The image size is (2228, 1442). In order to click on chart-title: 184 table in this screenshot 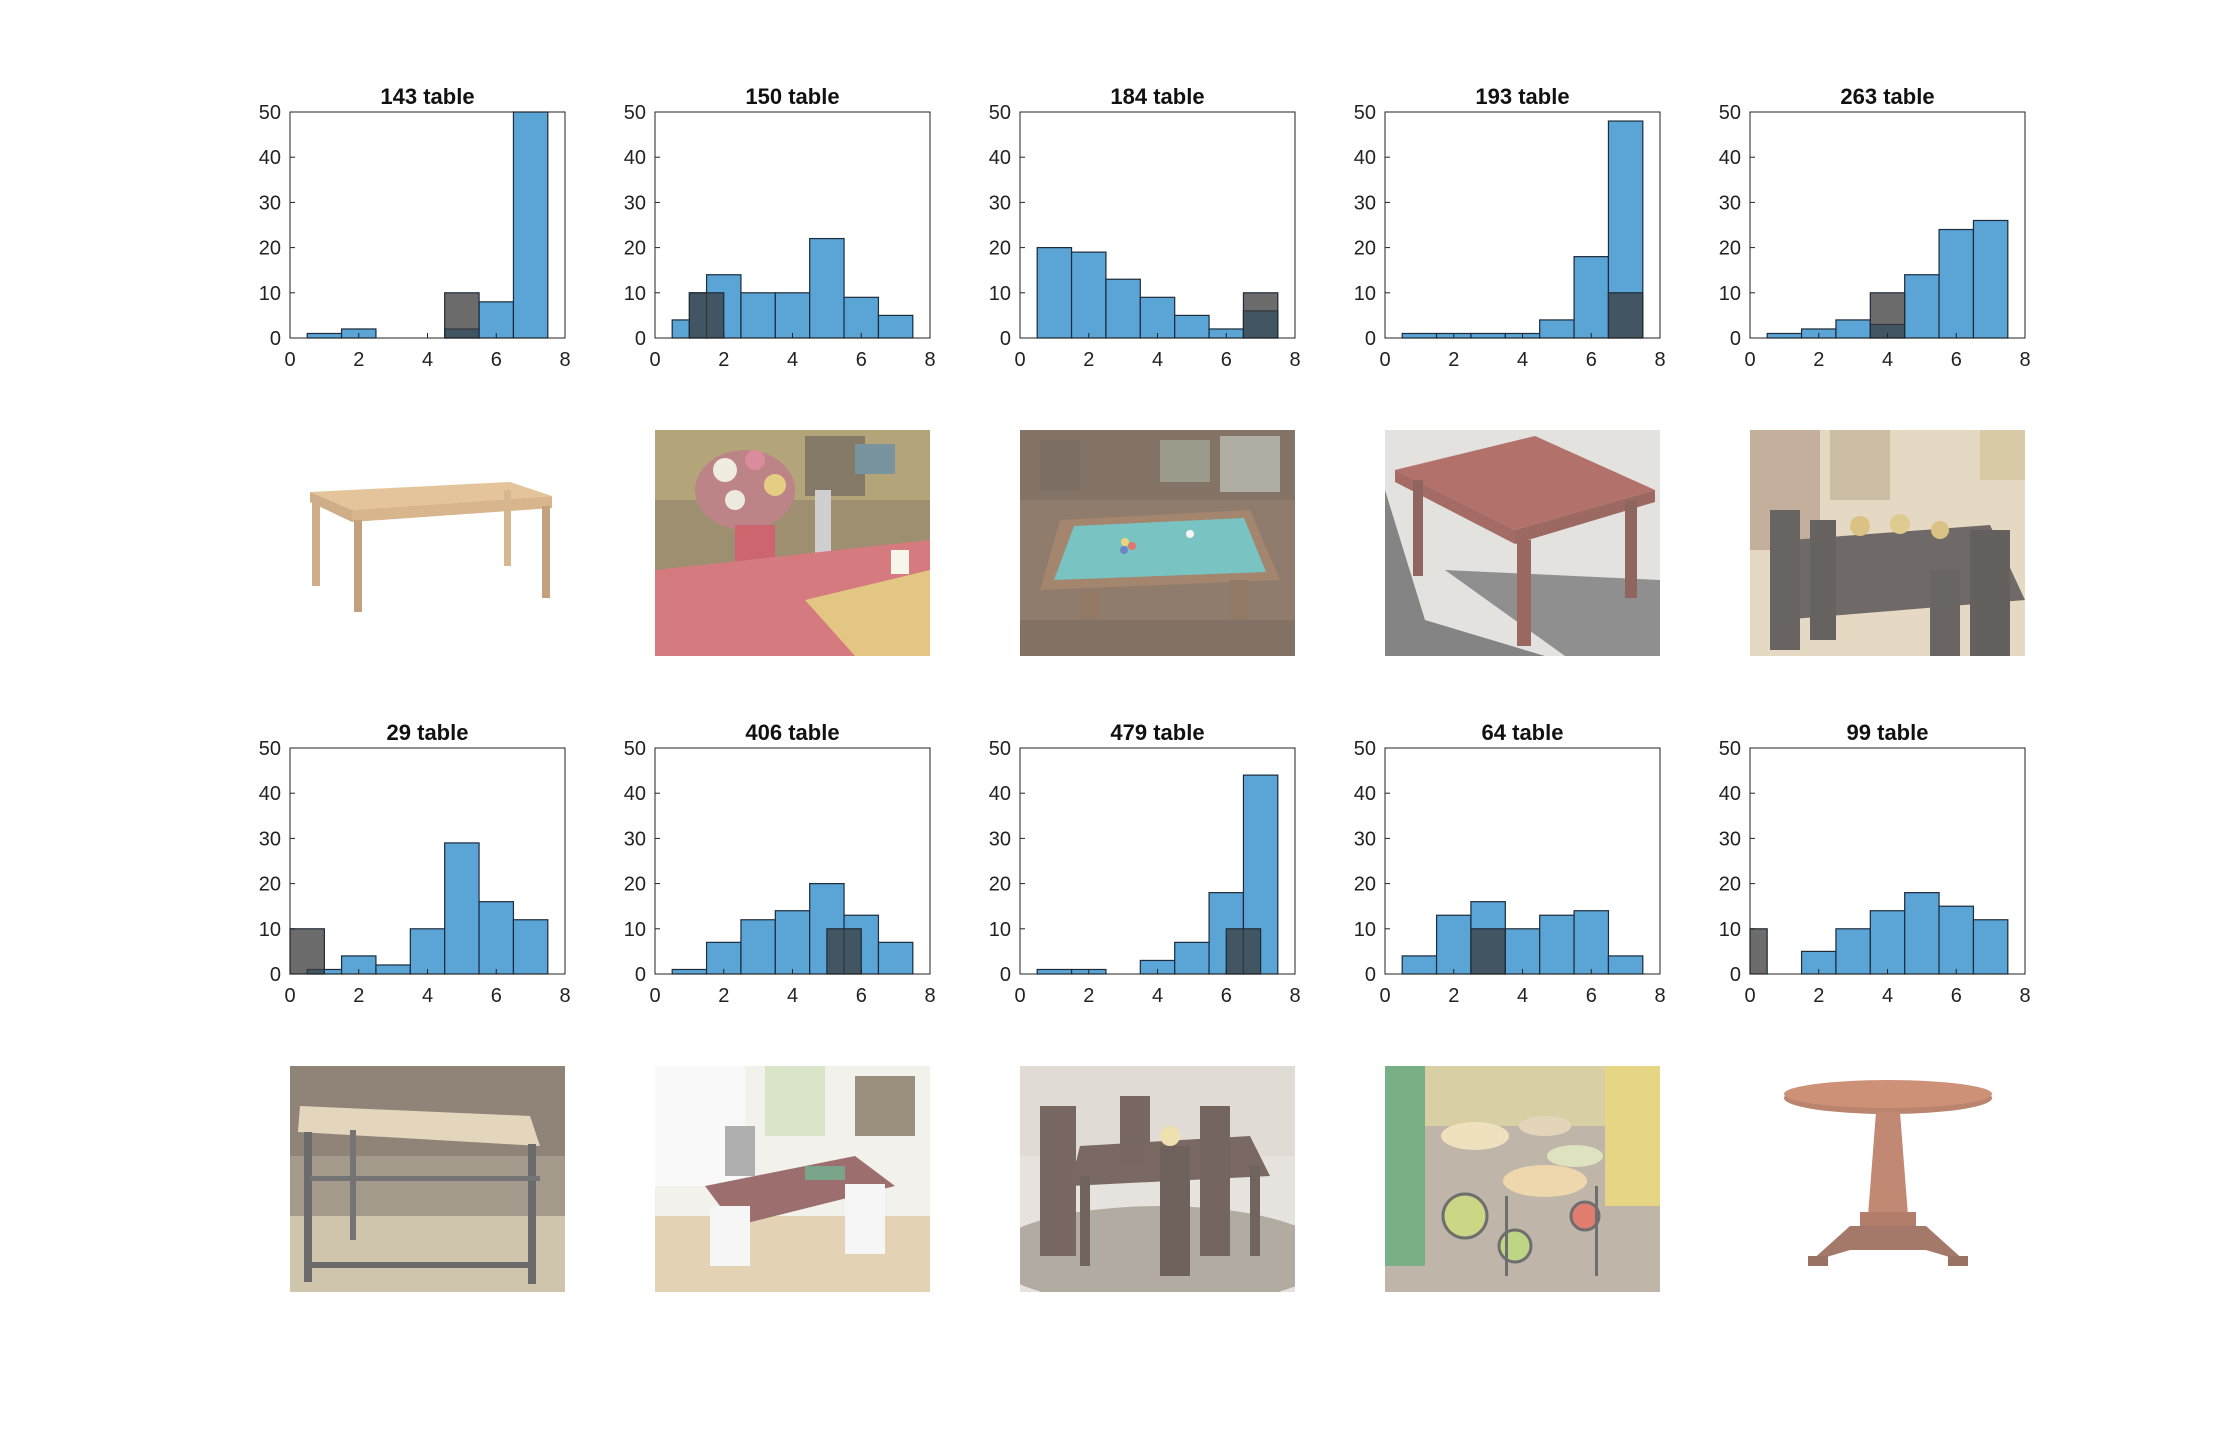, I will do `click(1157, 96)`.